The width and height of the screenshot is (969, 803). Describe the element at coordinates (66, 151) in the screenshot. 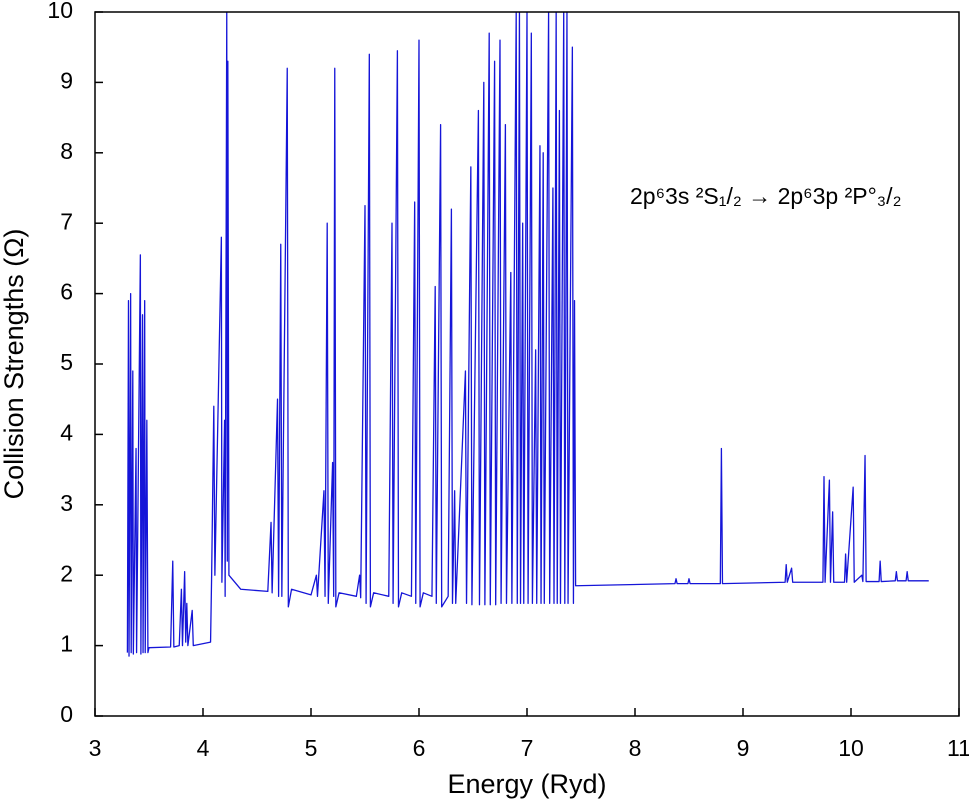

I see `y-tick-label: 8` at that location.